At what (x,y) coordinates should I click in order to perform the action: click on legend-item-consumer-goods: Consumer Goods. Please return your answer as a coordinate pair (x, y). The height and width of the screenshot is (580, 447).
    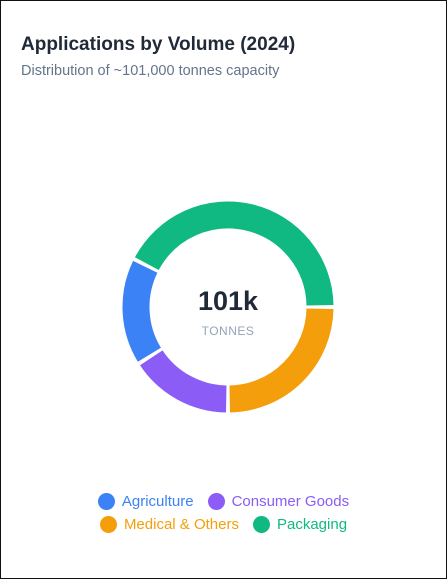
    Looking at the image, I should click on (278, 501).